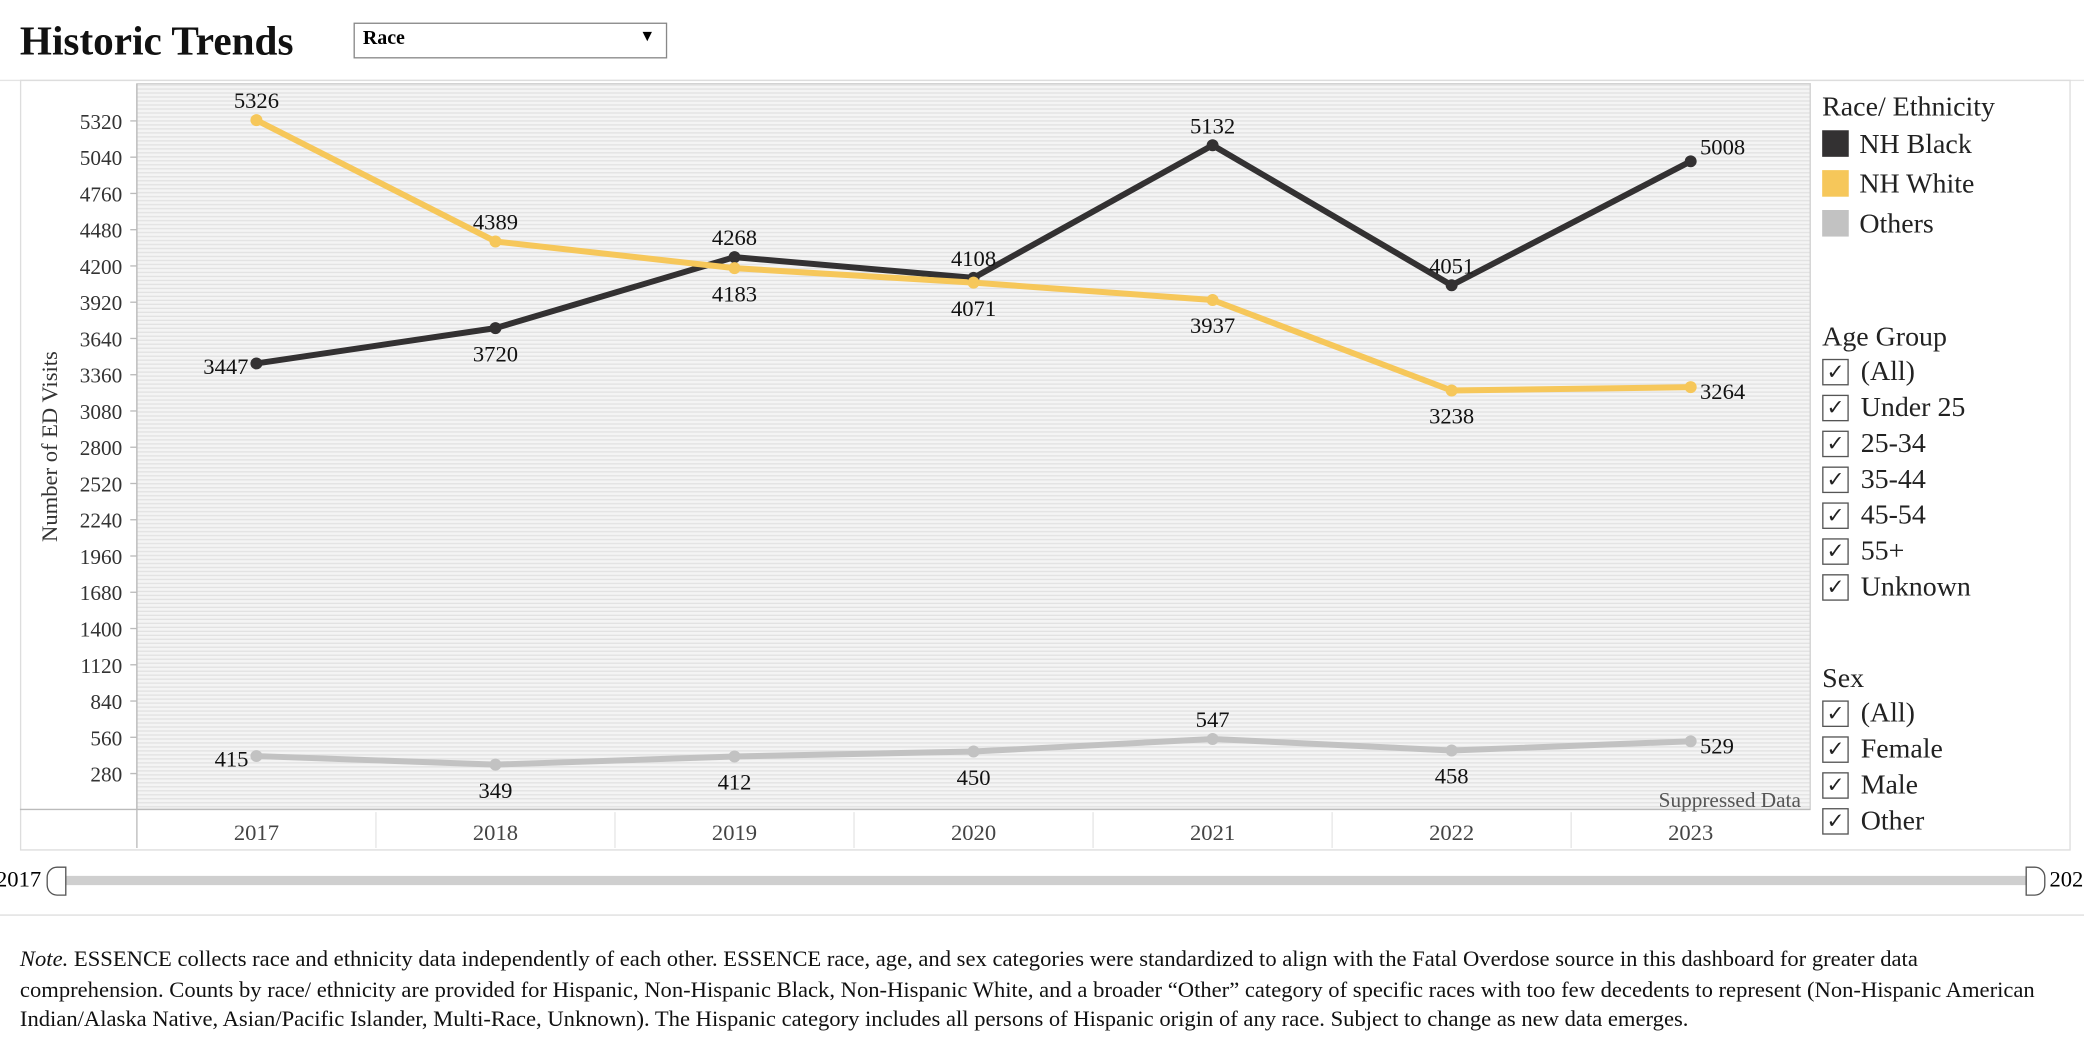 This screenshot has width=2084, height=1057. Describe the element at coordinates (1893, 478) in the screenshot. I see `option-label: 35-44` at that location.